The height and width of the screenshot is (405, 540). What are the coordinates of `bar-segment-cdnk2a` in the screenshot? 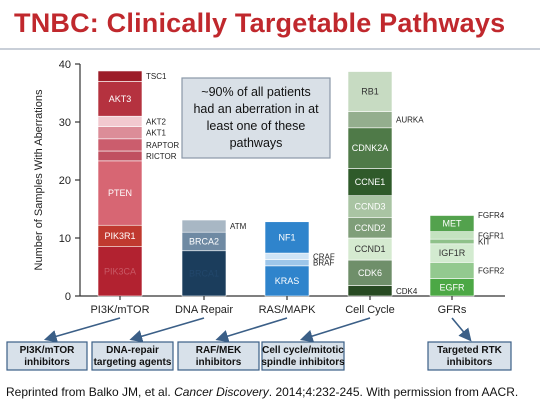 It's located at (370, 148).